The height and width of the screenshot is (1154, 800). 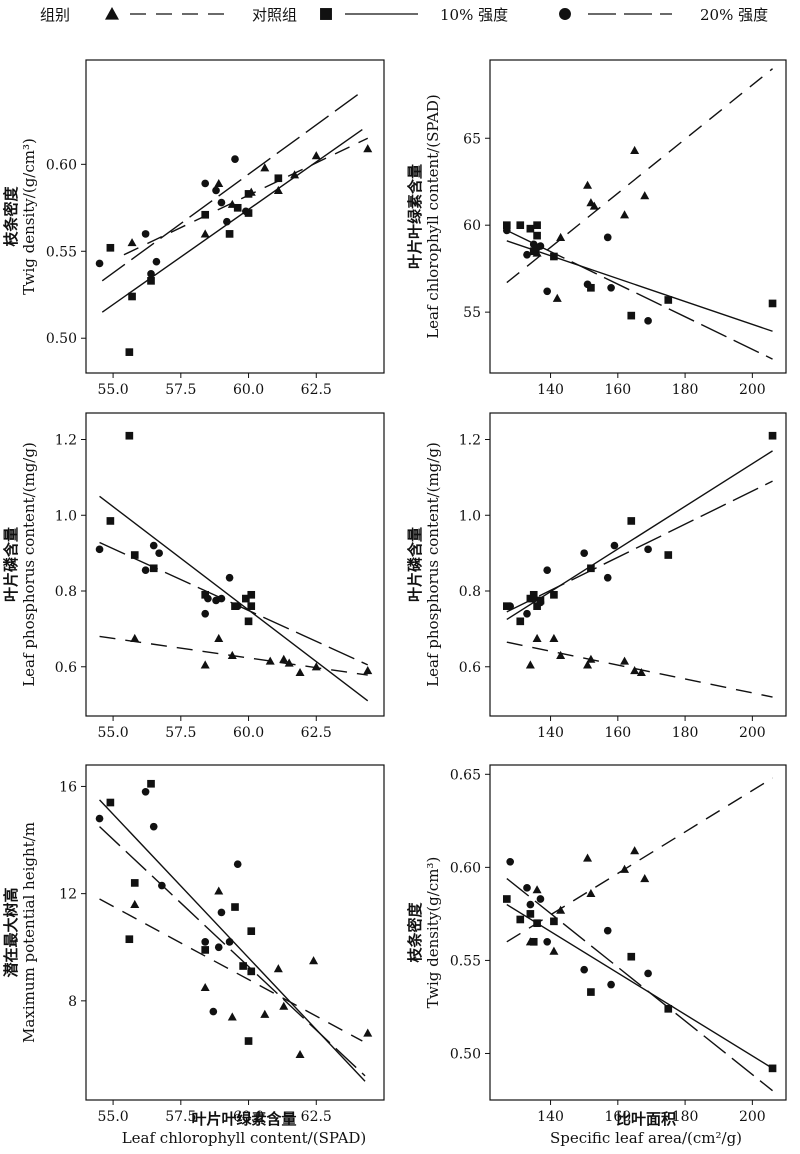 I want to click on y-tick-label: 0.8, so click(x=66, y=592).